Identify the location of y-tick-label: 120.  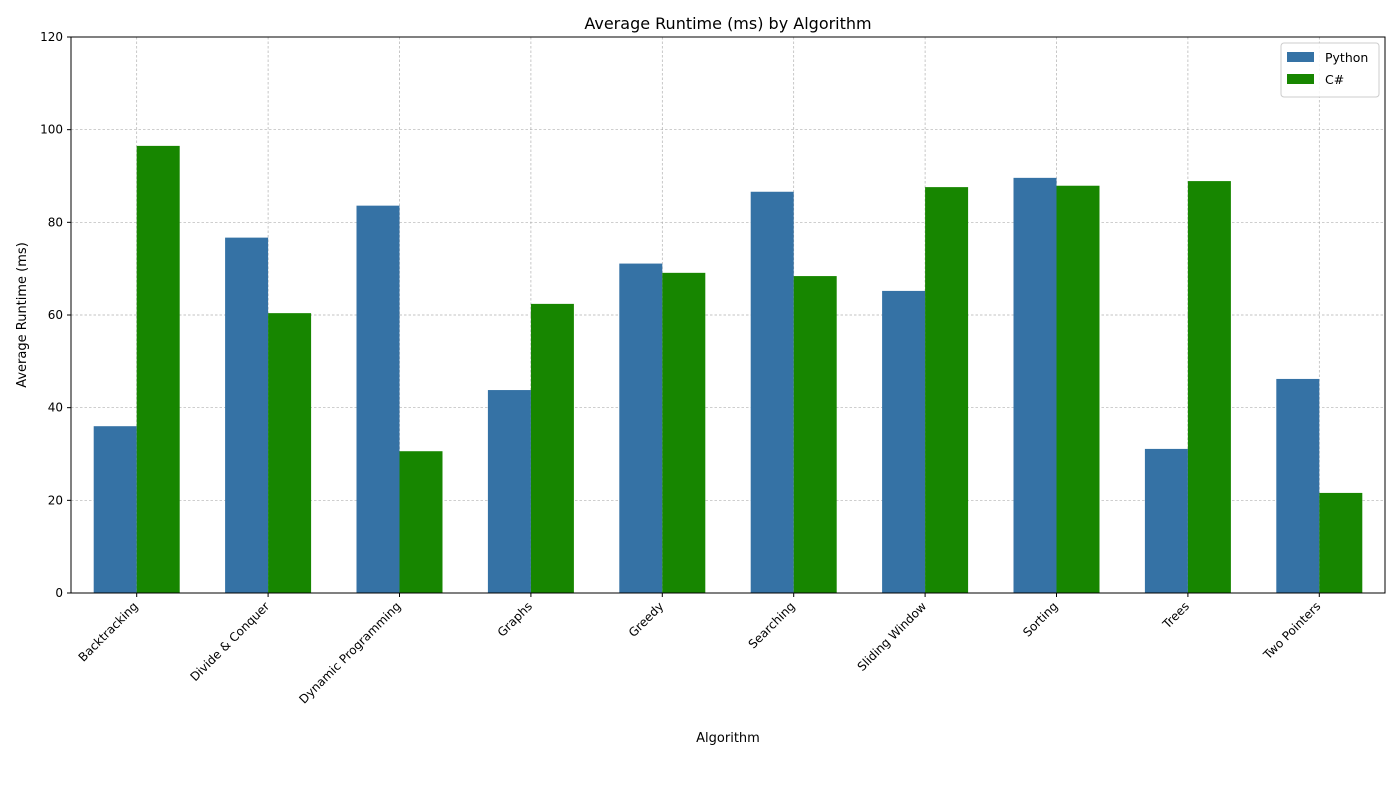
(51, 37).